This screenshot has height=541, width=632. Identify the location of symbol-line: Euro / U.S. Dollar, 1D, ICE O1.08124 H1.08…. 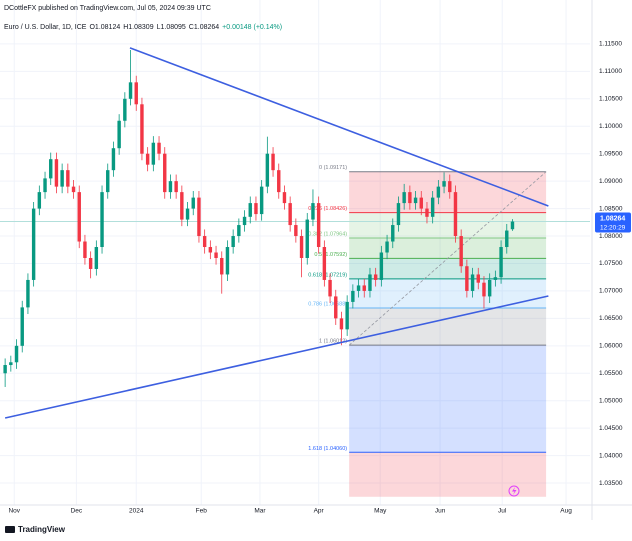
(143, 27).